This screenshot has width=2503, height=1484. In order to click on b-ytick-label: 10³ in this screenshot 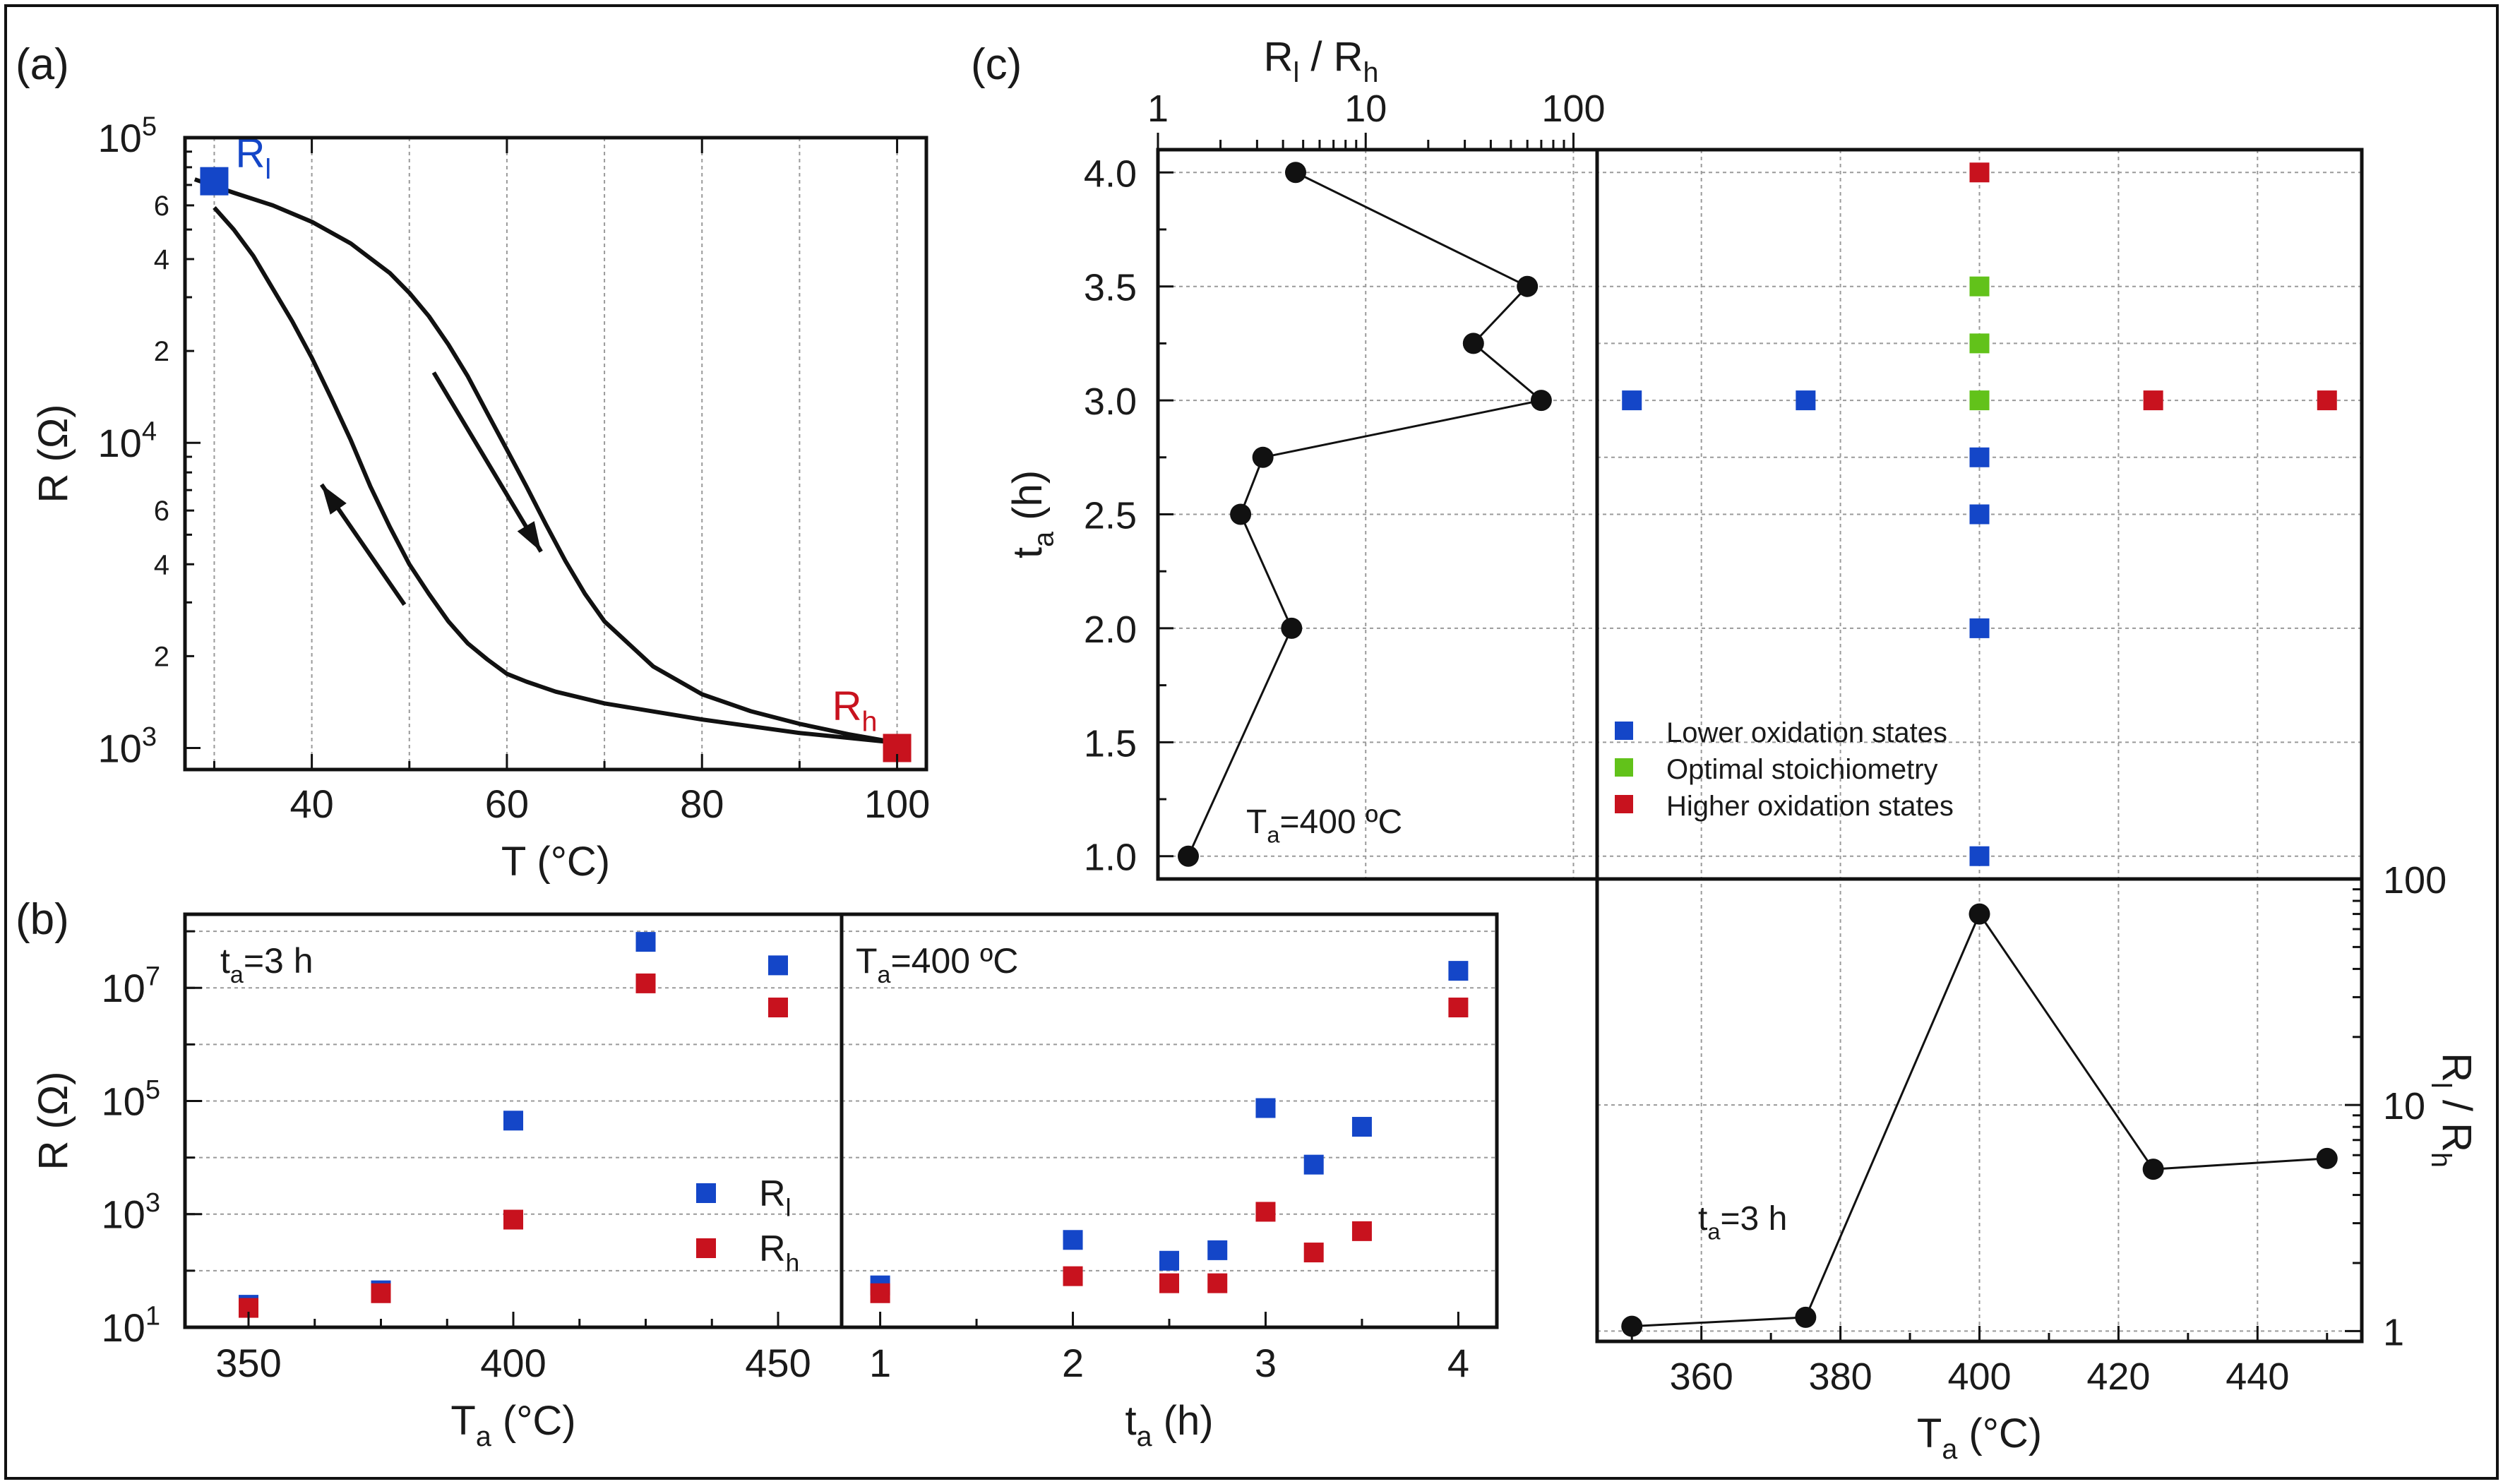, I will do `click(131, 1212)`.